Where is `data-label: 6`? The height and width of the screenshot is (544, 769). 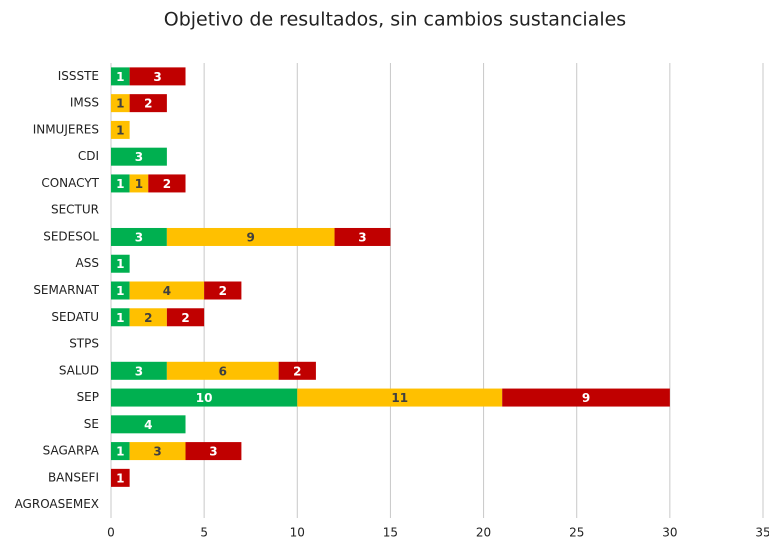
data-label: 6 is located at coordinates (223, 371).